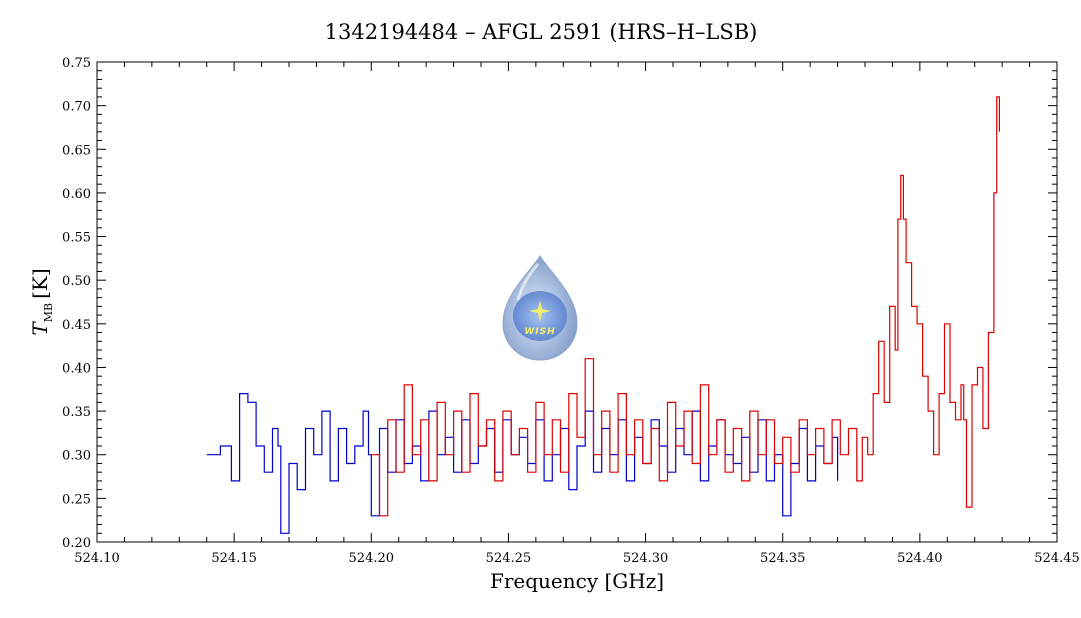  I want to click on x-tick-label: 524.15, so click(234, 558).